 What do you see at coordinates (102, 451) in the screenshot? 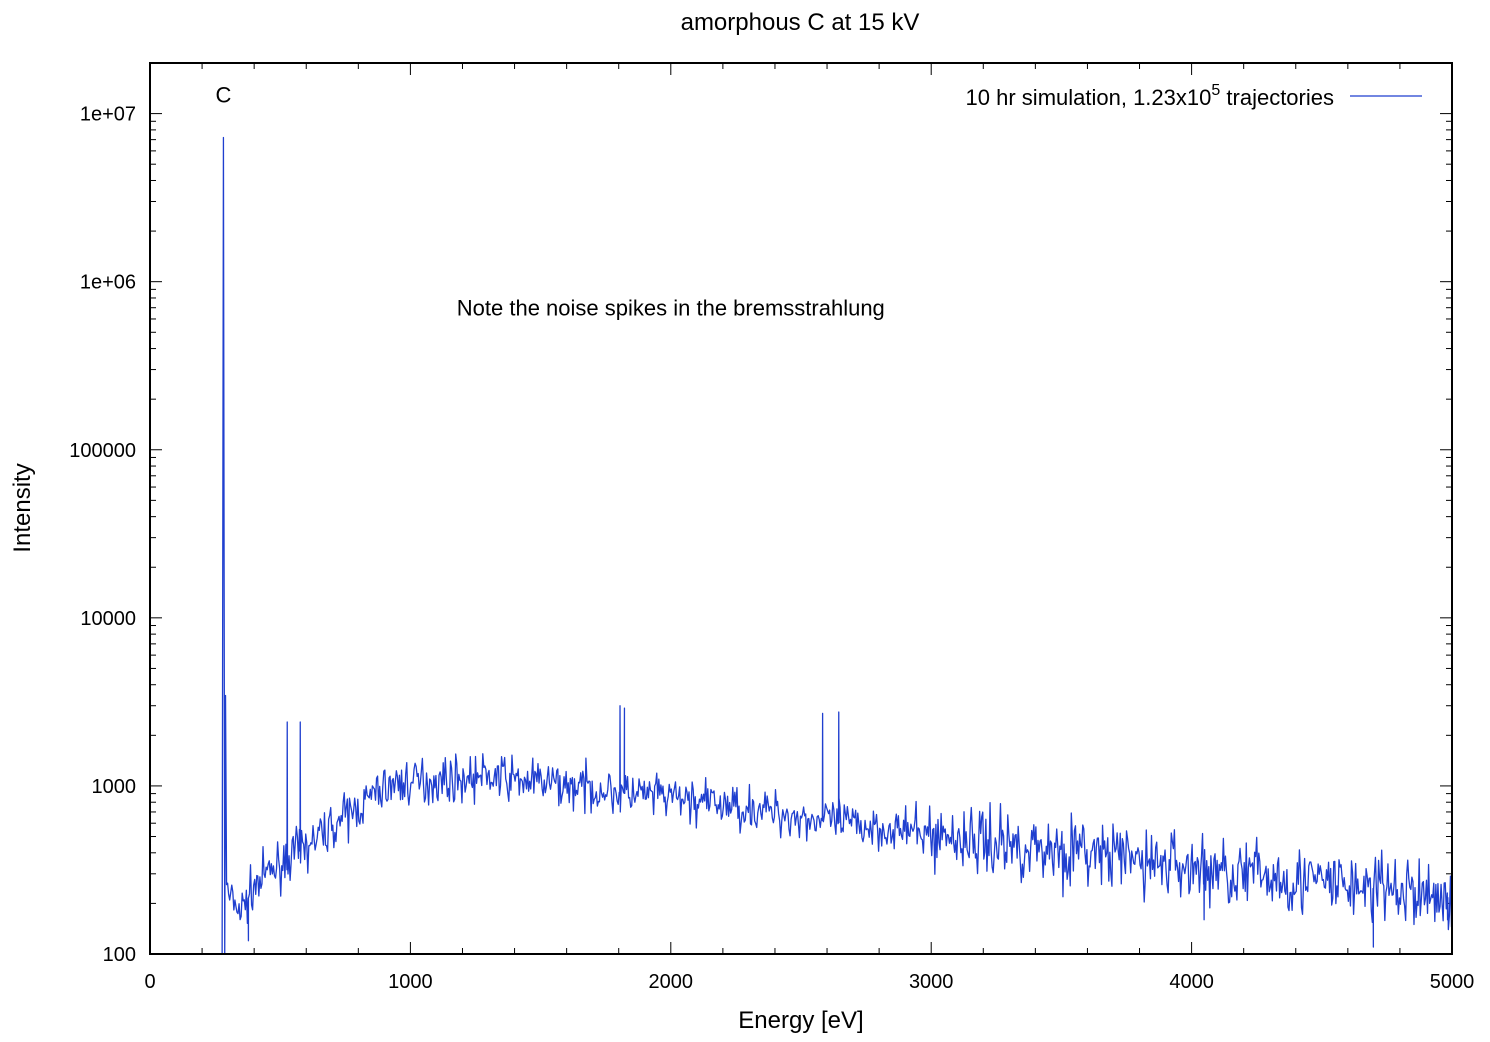
I see `y-tick-label: 100000` at bounding box center [102, 451].